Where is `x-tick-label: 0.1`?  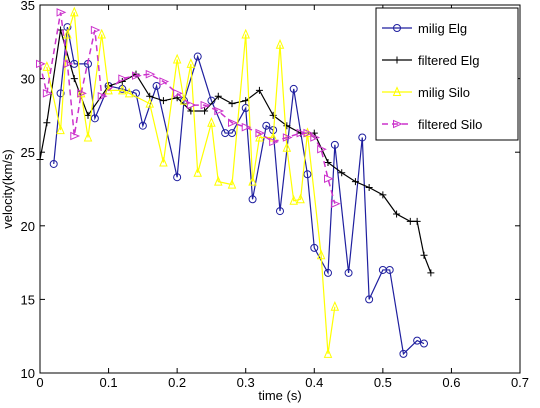
x-tick-label: 0.1 is located at coordinates (109, 382).